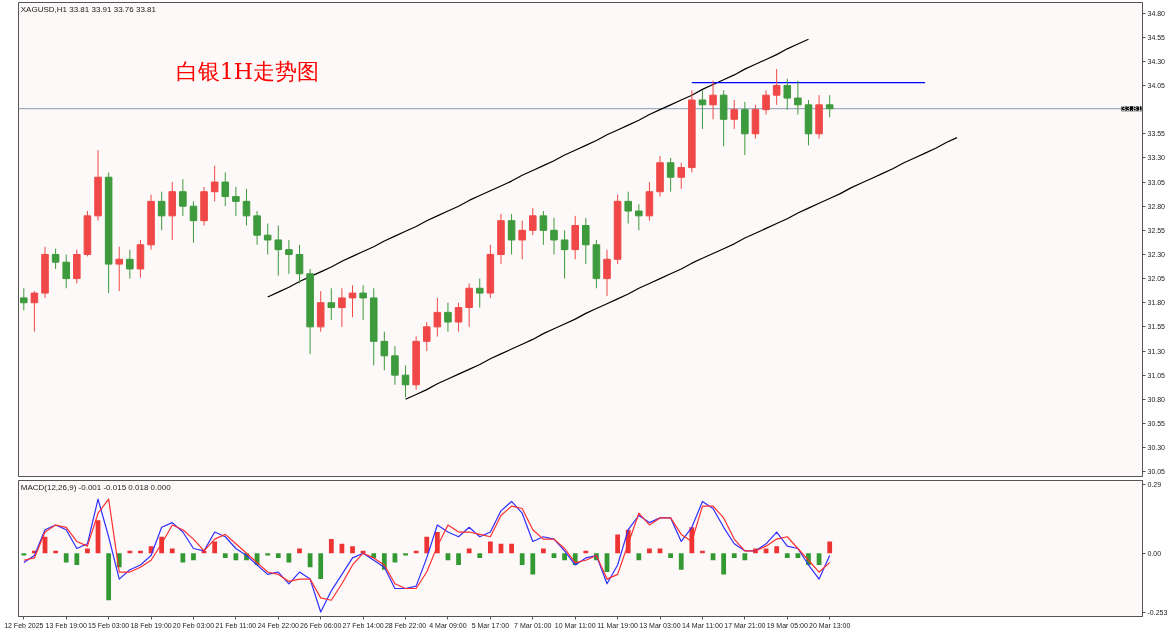  What do you see at coordinates (96, 488) in the screenshot?
I see `chart-title: MACD(12,26,9) -0.001 -0.015 0.018 0.000` at bounding box center [96, 488].